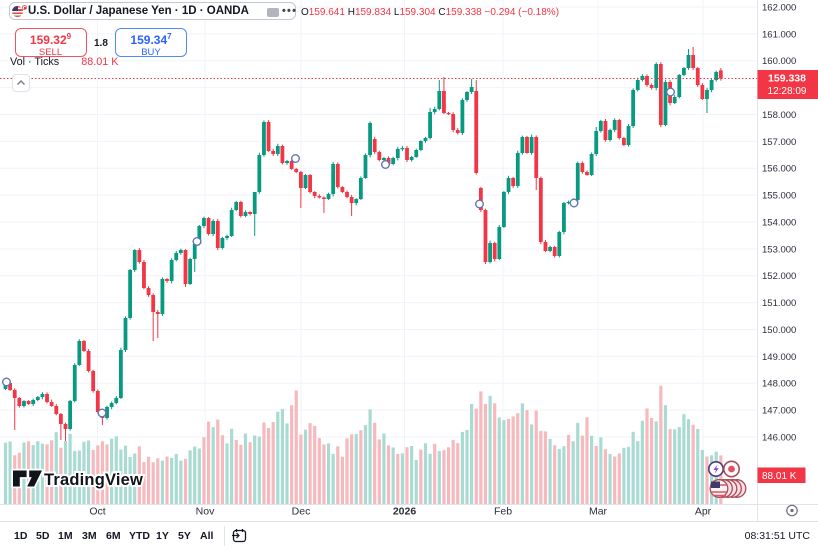 This screenshot has width=818, height=555. What do you see at coordinates (779, 169) in the screenshot?
I see `svg-text: 156.000` at bounding box center [779, 169].